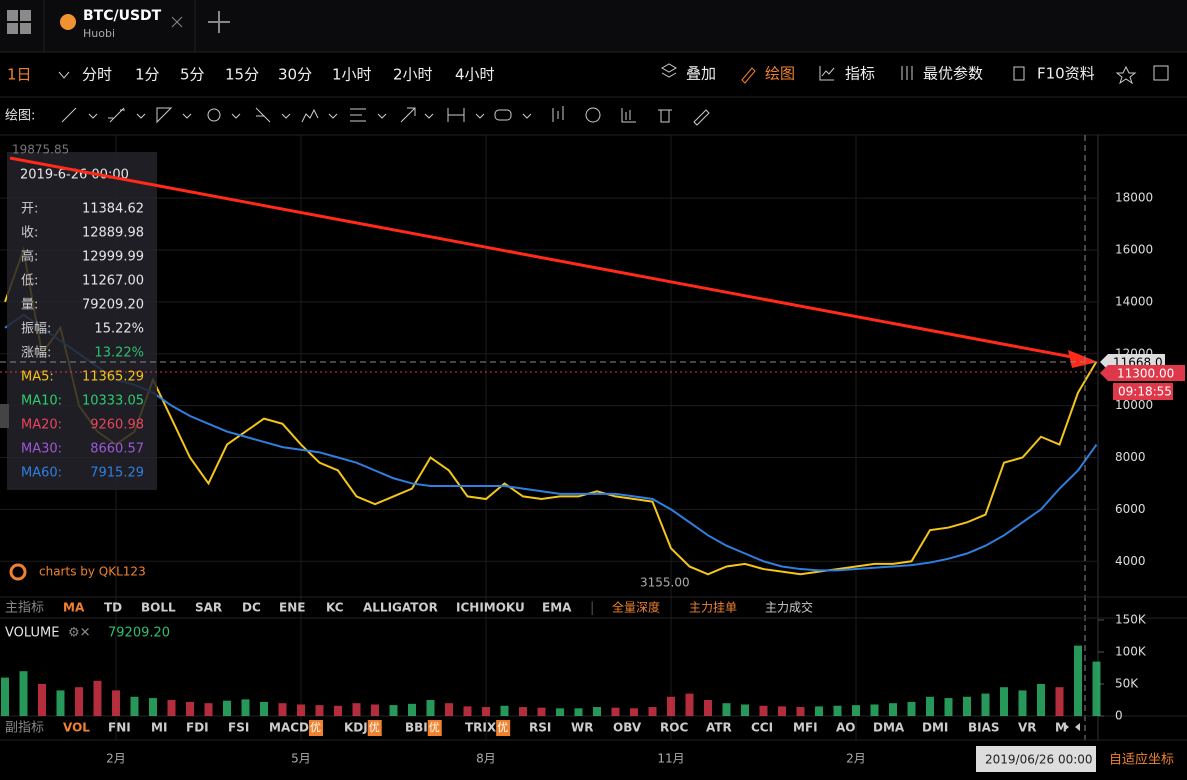 The height and width of the screenshot is (780, 1187). What do you see at coordinates (1066, 74) in the screenshot?
I see `toolbar-button: F10资料` at bounding box center [1066, 74].